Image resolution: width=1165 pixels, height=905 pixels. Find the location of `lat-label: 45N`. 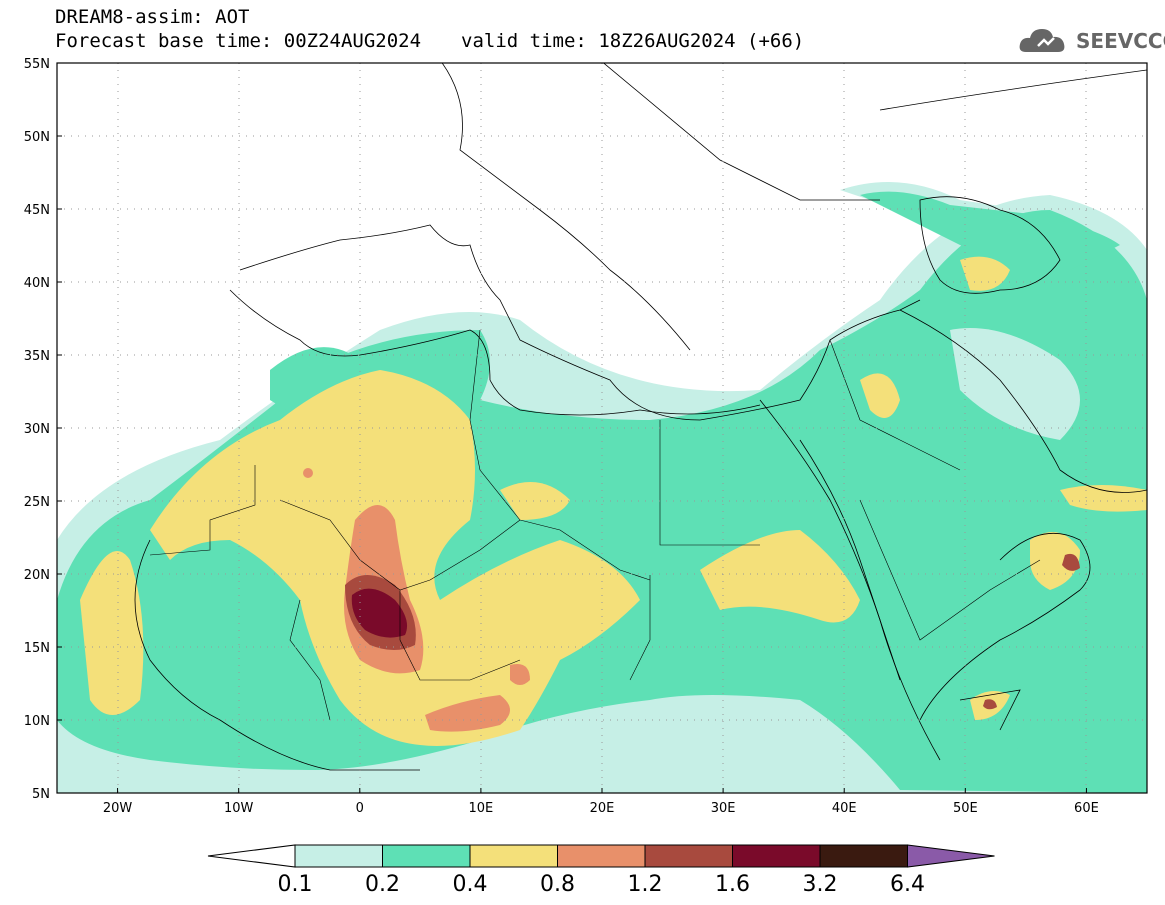

lat-label: 45N is located at coordinates (37, 210).